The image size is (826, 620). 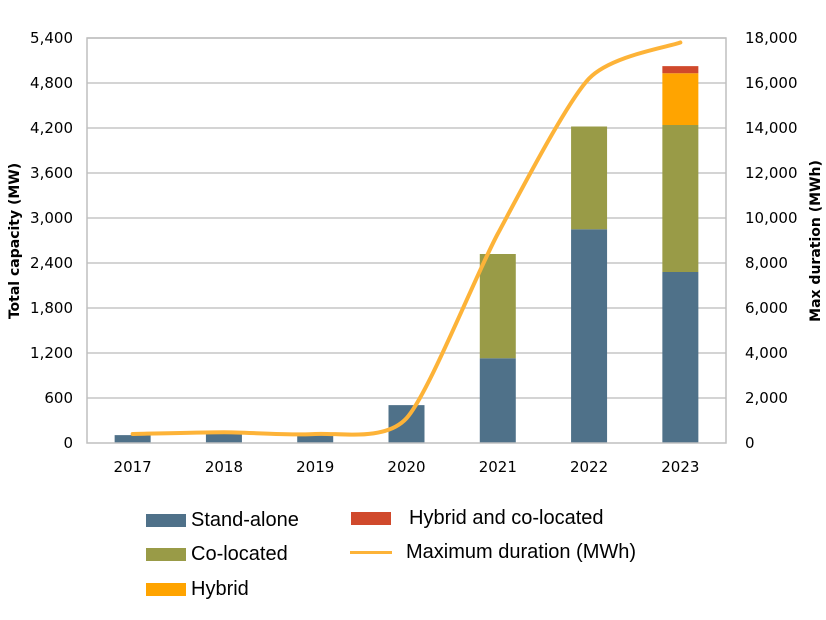 I want to click on x-tick-label: 2023, so click(x=680, y=467).